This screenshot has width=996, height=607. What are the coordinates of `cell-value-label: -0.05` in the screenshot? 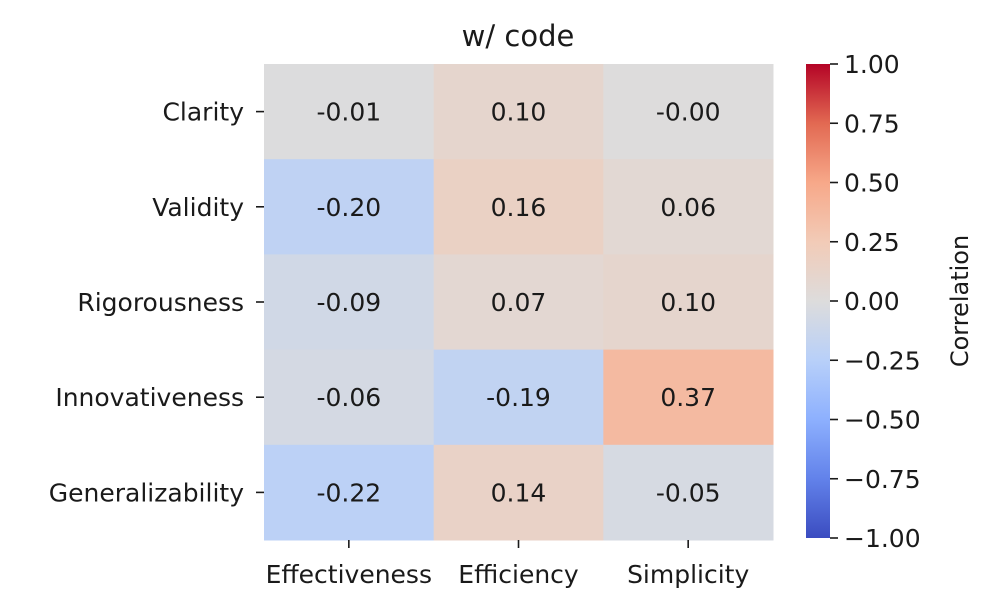 It's located at (688, 492).